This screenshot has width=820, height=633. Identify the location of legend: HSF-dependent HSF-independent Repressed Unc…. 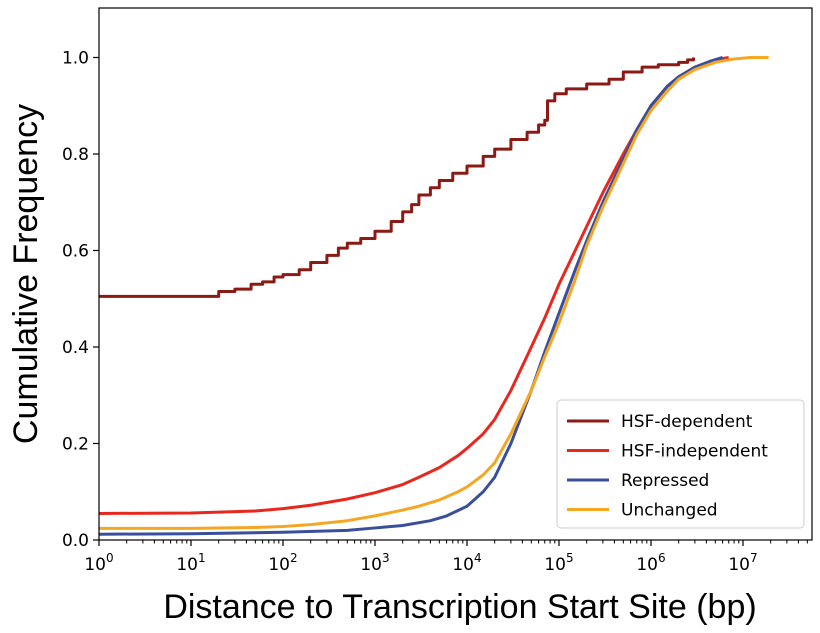
(680, 464).